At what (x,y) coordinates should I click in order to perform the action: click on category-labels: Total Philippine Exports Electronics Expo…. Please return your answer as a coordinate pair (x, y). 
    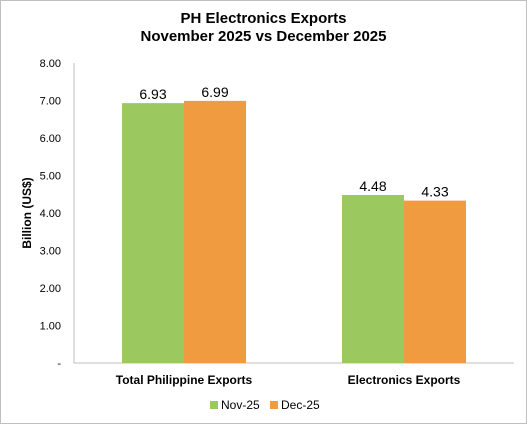
    Looking at the image, I should click on (288, 380).